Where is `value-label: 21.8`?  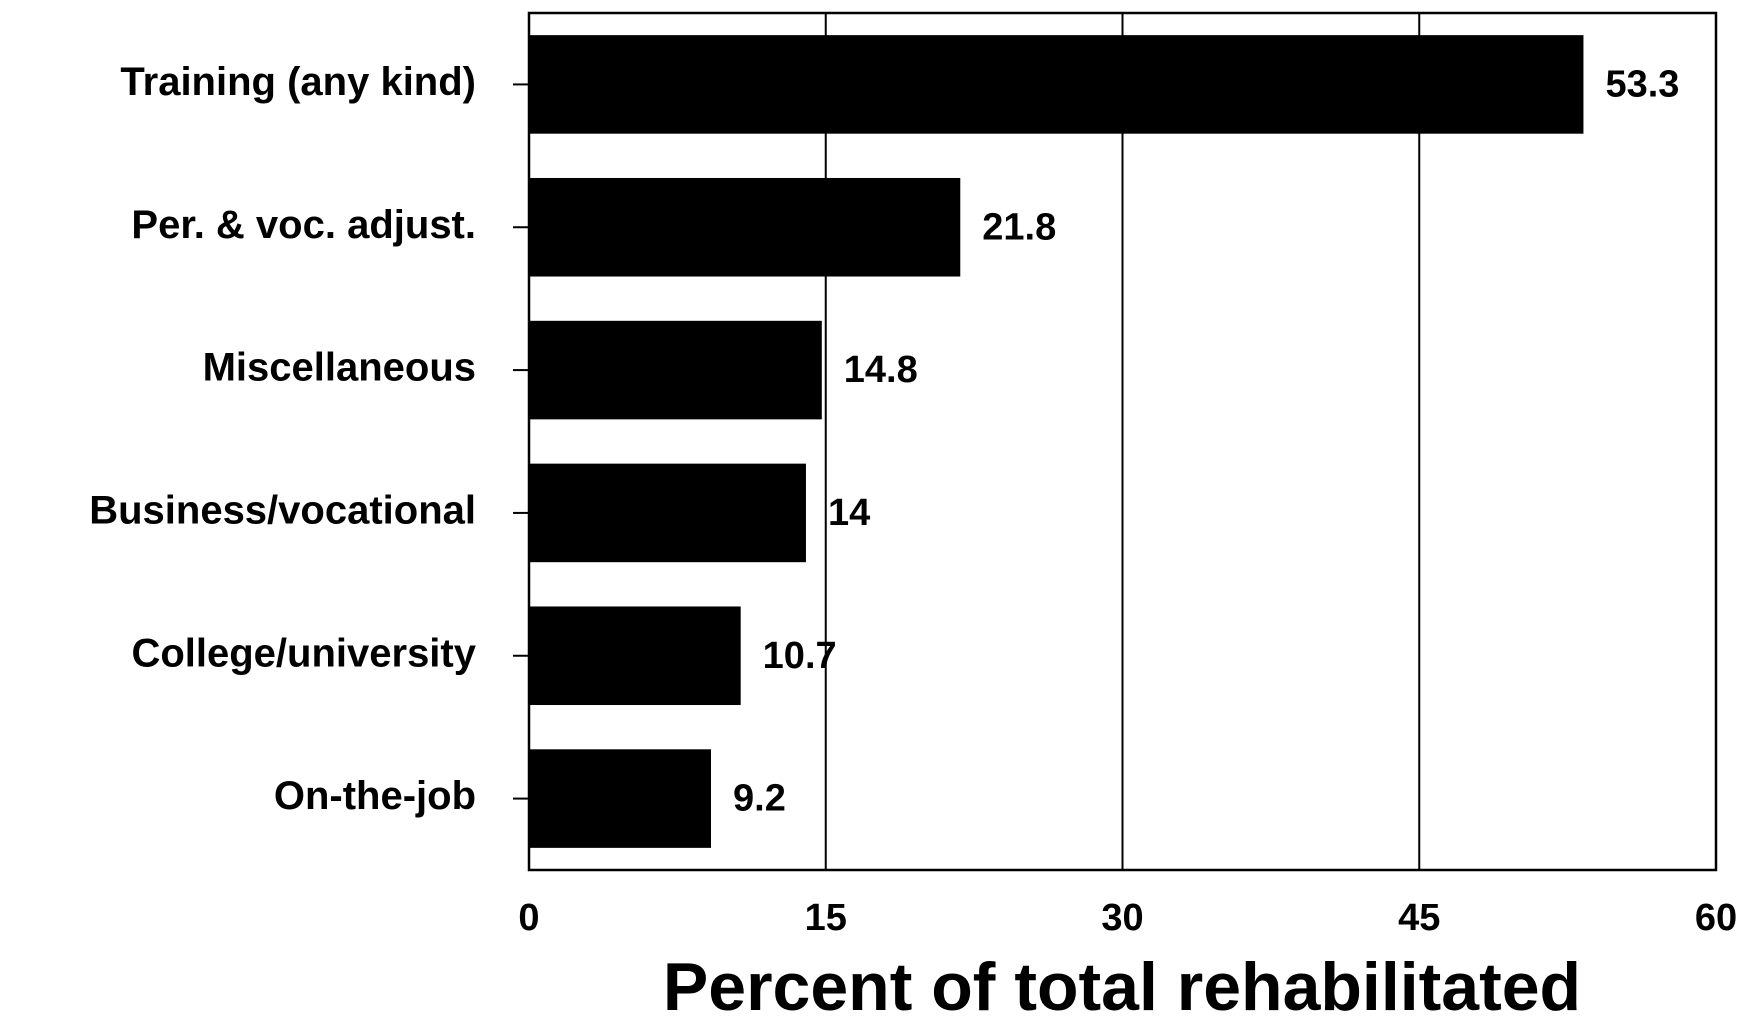 value-label: 21.8 is located at coordinates (1019, 227).